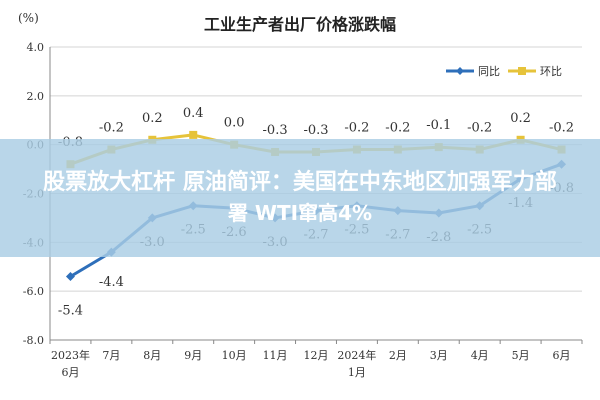 This screenshot has width=600, height=400. I want to click on chart-title: 工业生产者出厂价格涨跌幅, so click(300, 24).